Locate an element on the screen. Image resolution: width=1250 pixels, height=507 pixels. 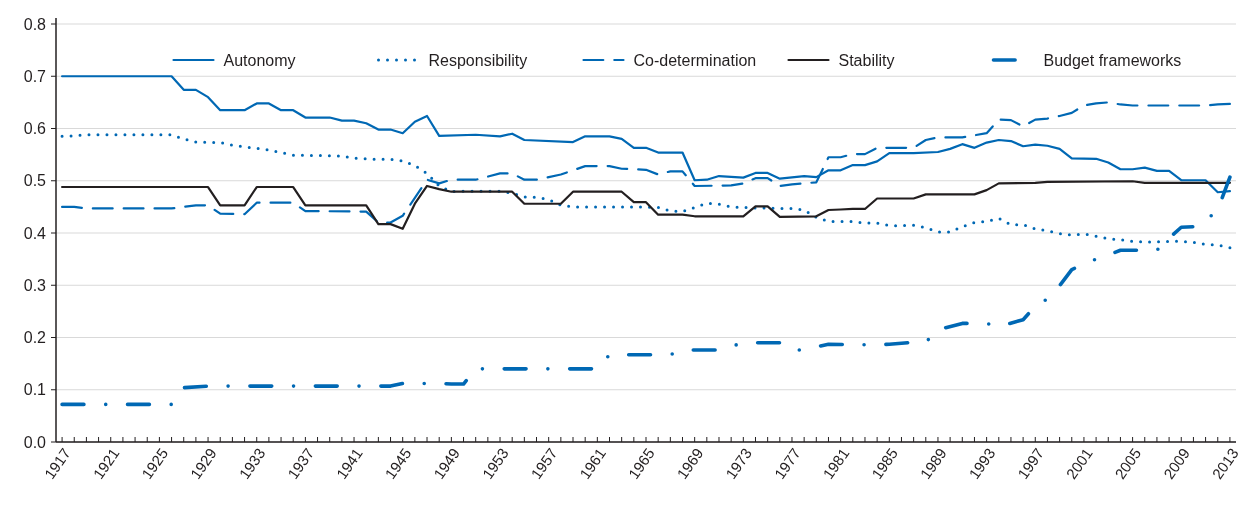
y-tick-label: 0.8 is located at coordinates (35, 24).